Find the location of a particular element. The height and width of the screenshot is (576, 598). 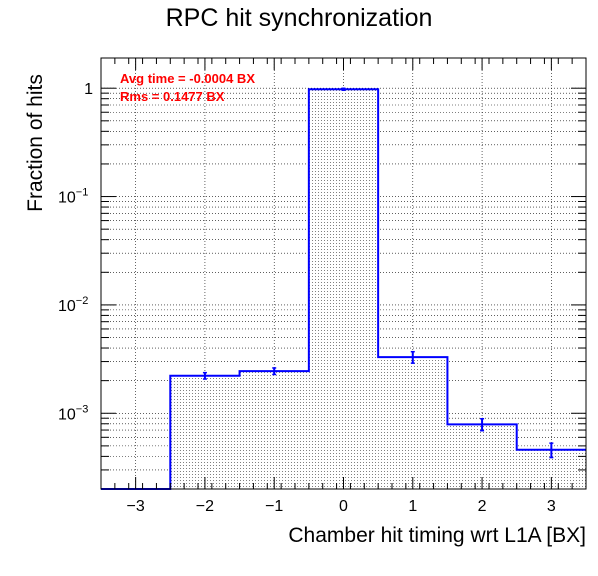

chart-title: RPC hit synchronization is located at coordinates (299, 18).